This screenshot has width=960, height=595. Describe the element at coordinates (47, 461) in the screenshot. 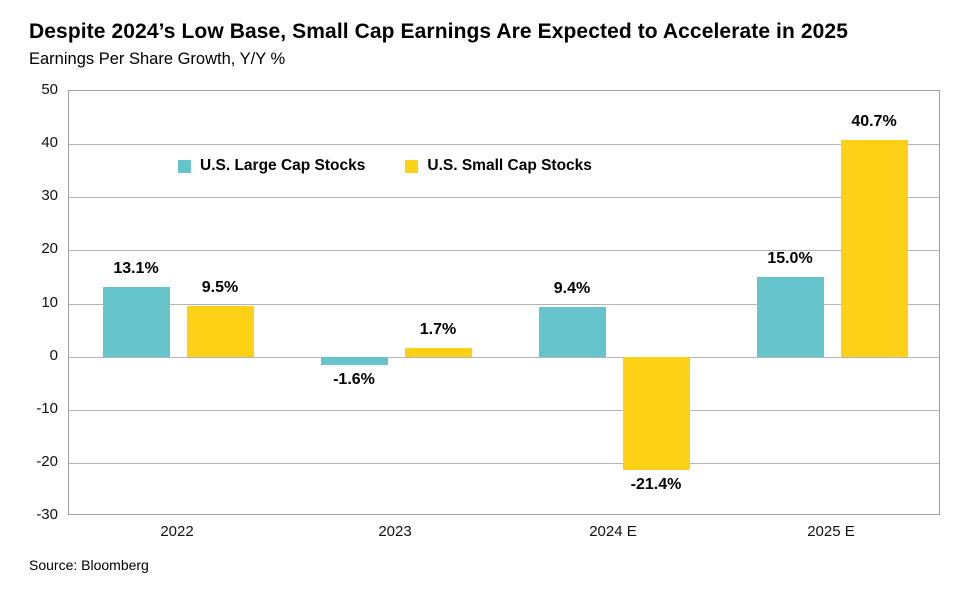

I see `y-axis-tick--20: -20` at that location.